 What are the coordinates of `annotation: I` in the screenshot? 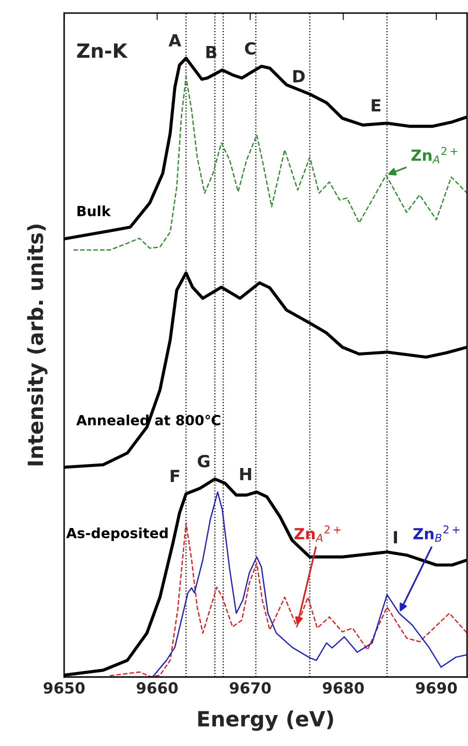 It's located at (396, 537).